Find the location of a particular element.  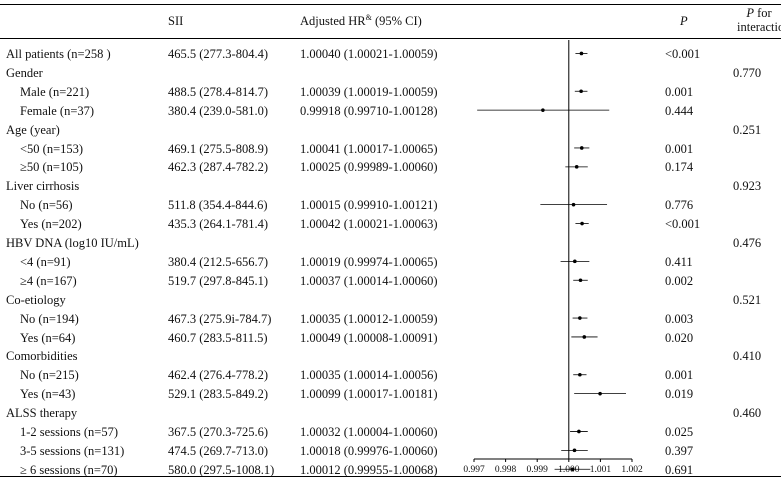

row-label: Male (n=221) is located at coordinates (55, 91).